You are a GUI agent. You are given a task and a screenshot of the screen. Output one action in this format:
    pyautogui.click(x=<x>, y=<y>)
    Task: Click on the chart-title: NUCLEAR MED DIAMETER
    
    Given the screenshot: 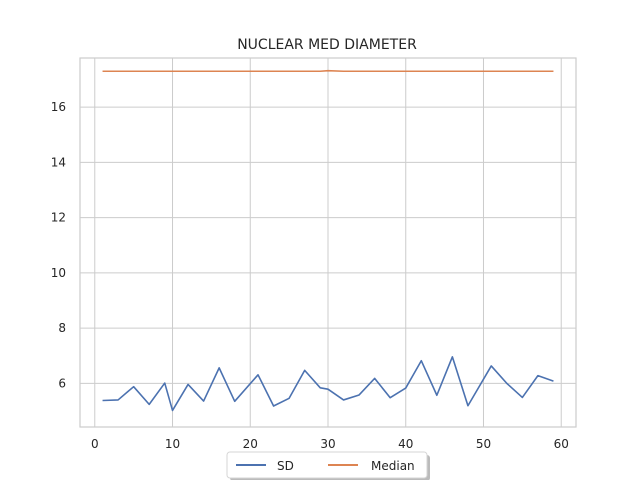 What is the action you would take?
    pyautogui.click(x=327, y=45)
    